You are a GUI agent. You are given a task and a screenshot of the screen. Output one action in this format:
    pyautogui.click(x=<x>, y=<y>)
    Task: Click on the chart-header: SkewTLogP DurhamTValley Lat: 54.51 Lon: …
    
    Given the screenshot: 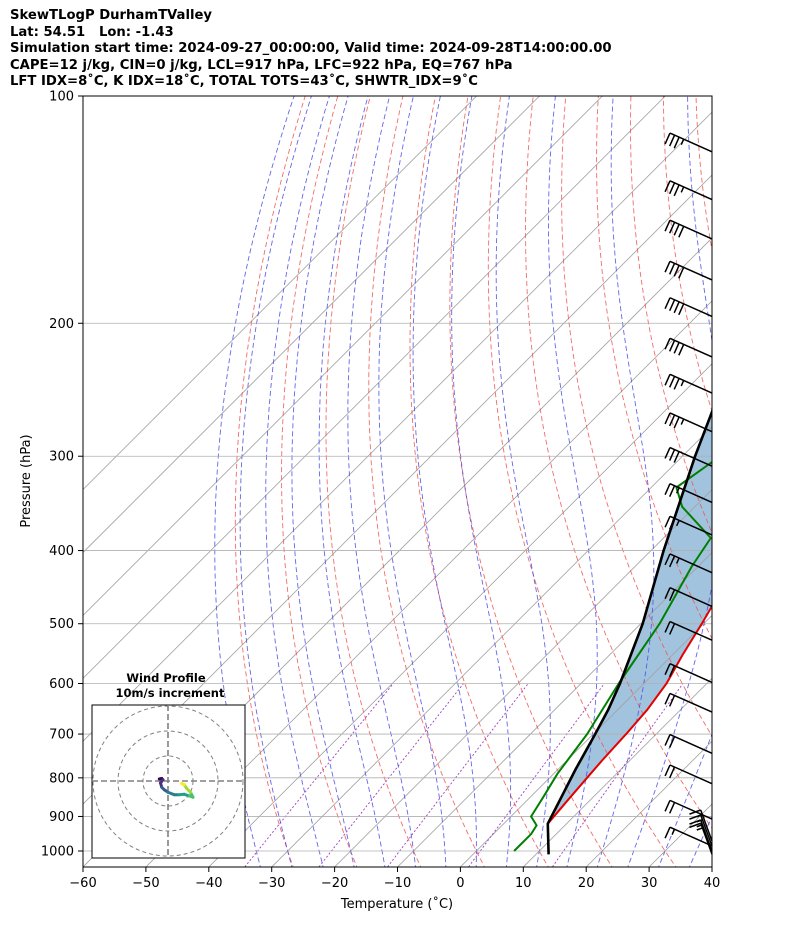 What is the action you would take?
    pyautogui.click(x=311, y=49)
    